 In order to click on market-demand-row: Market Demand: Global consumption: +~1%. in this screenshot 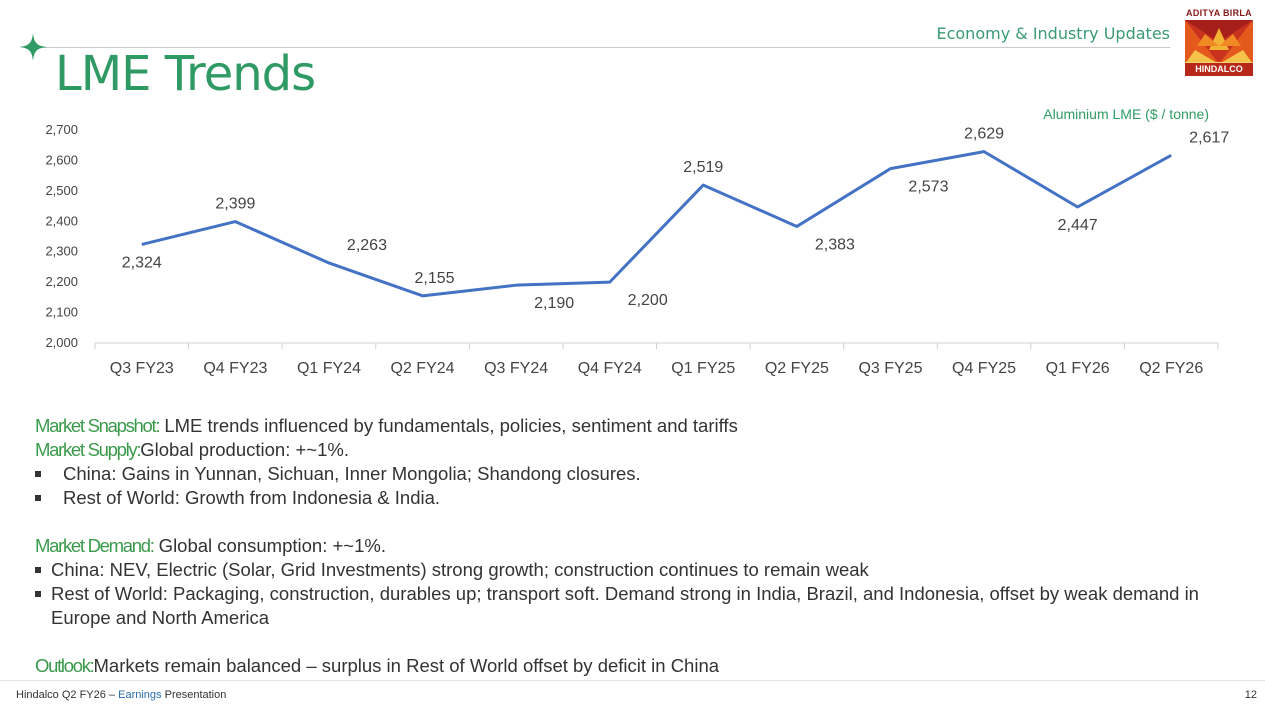, I will do `click(635, 546)`.